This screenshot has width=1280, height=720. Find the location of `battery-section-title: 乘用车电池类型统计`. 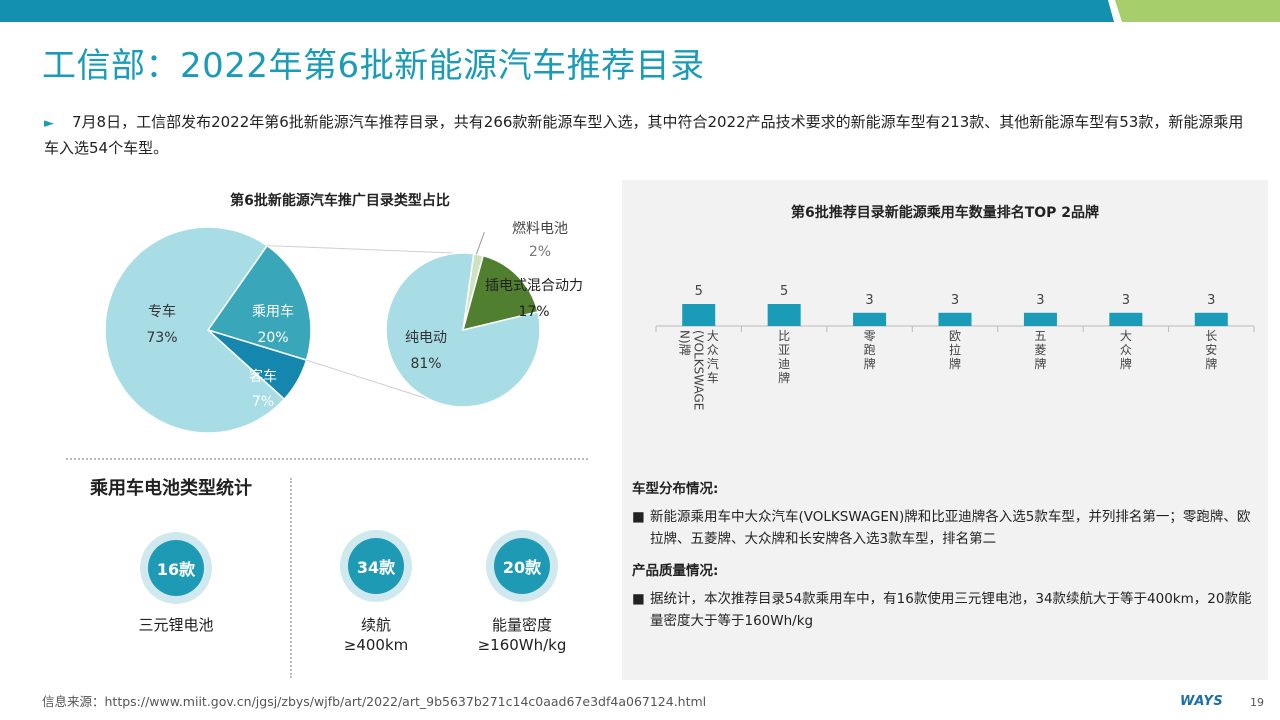

battery-section-title: 乘用车电池类型统计 is located at coordinates (171, 488).